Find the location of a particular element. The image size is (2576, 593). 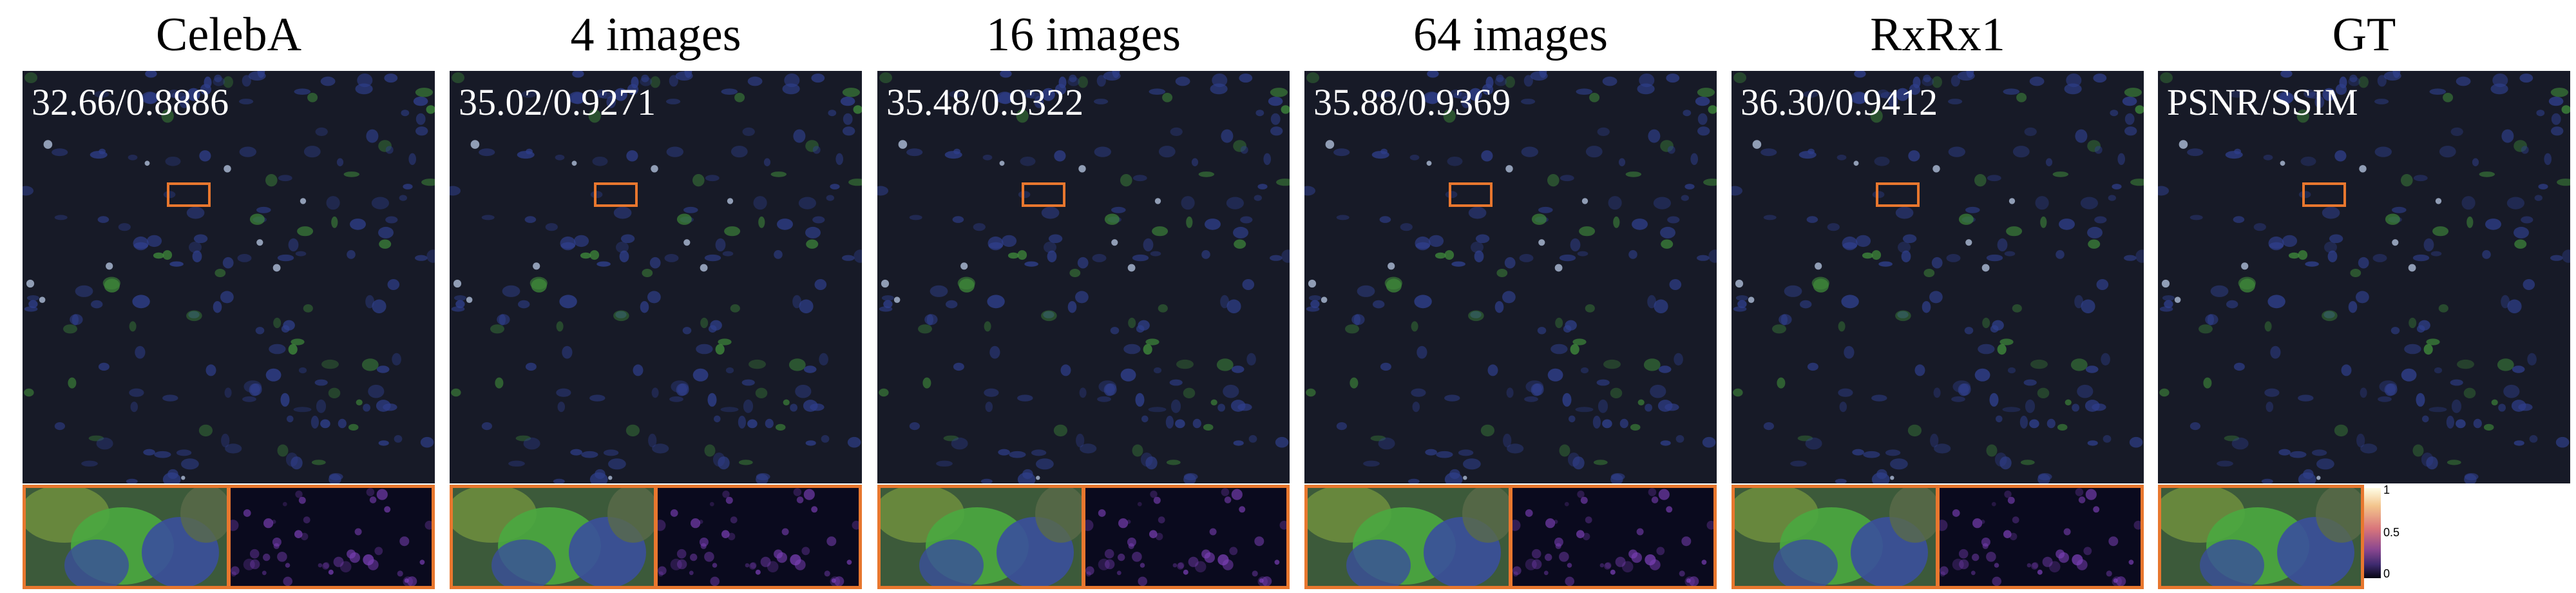

reconstruction-image: 32.66/0.8886 is located at coordinates (229, 277).